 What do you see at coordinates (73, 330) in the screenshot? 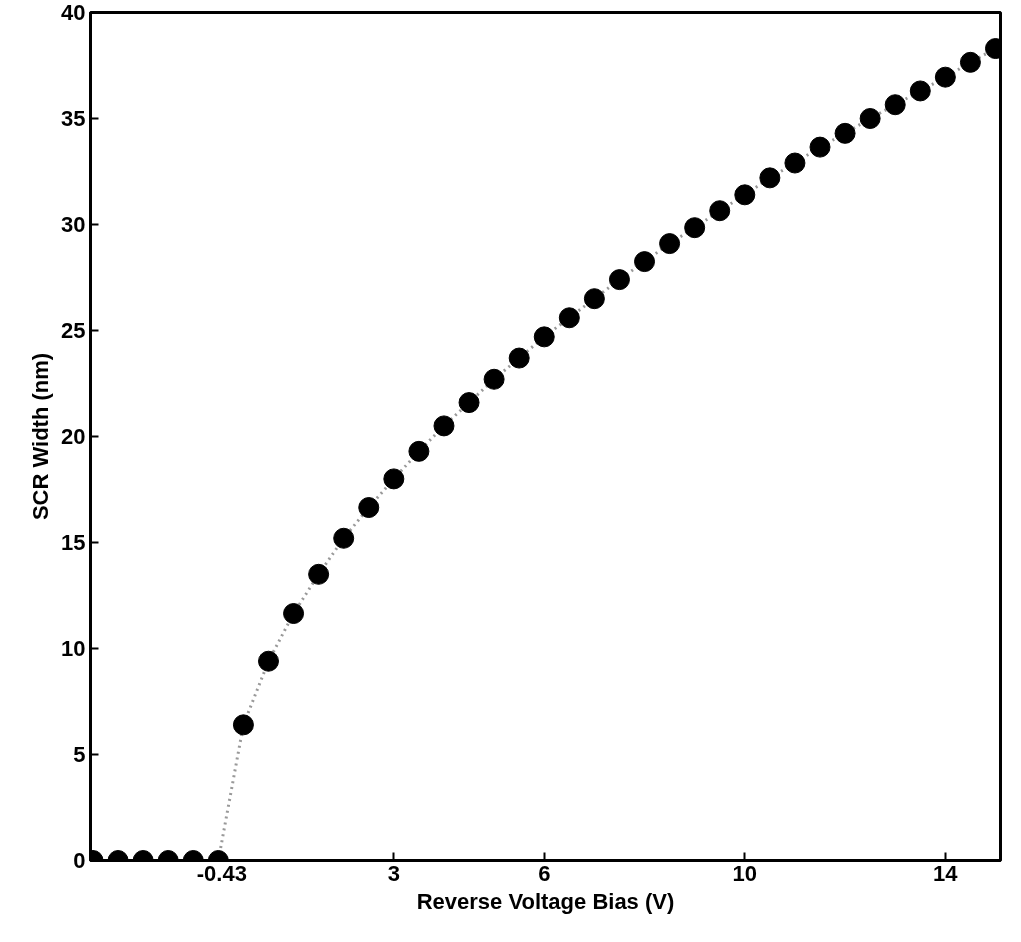
I see `y-tick-label: 25` at bounding box center [73, 330].